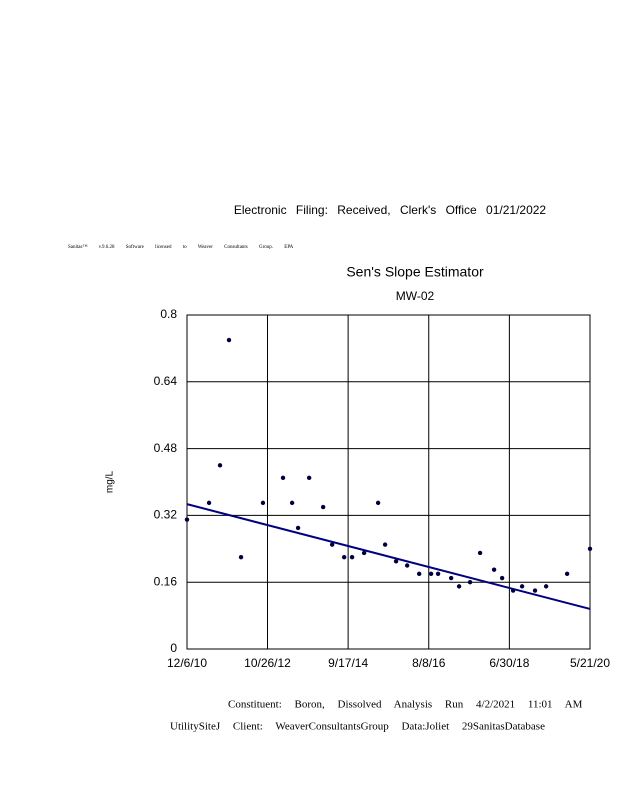 This screenshot has height=800, width=618. I want to click on y-tick-label: 0.48, so click(166, 448).